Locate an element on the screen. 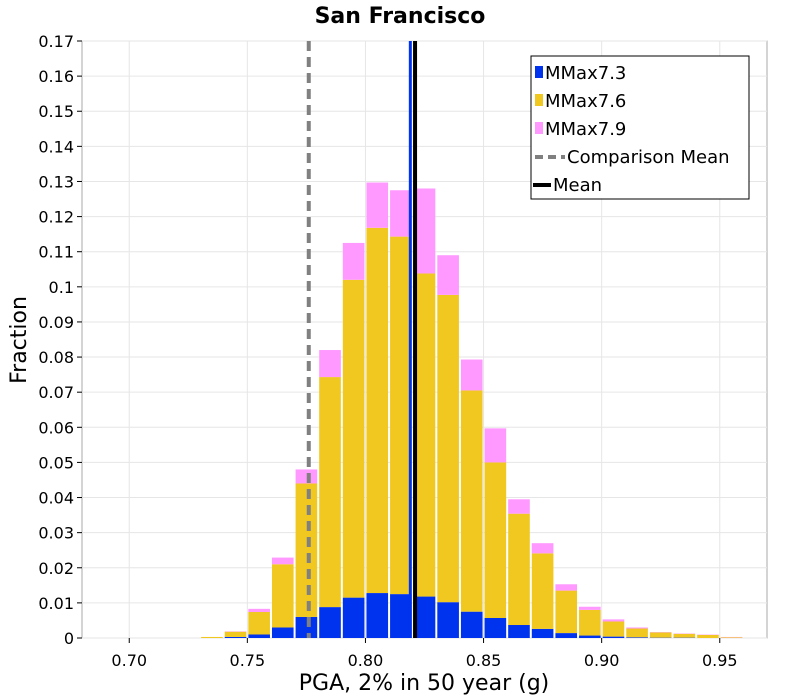 This screenshot has width=800, height=700. y-tick-label: 0.16 is located at coordinates (56, 76).